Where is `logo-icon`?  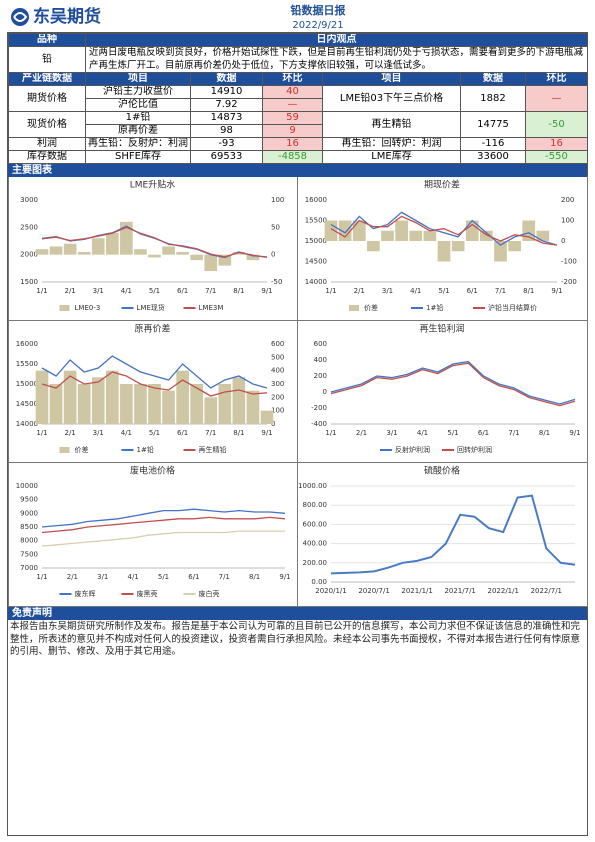
logo-icon is located at coordinates (20, 17).